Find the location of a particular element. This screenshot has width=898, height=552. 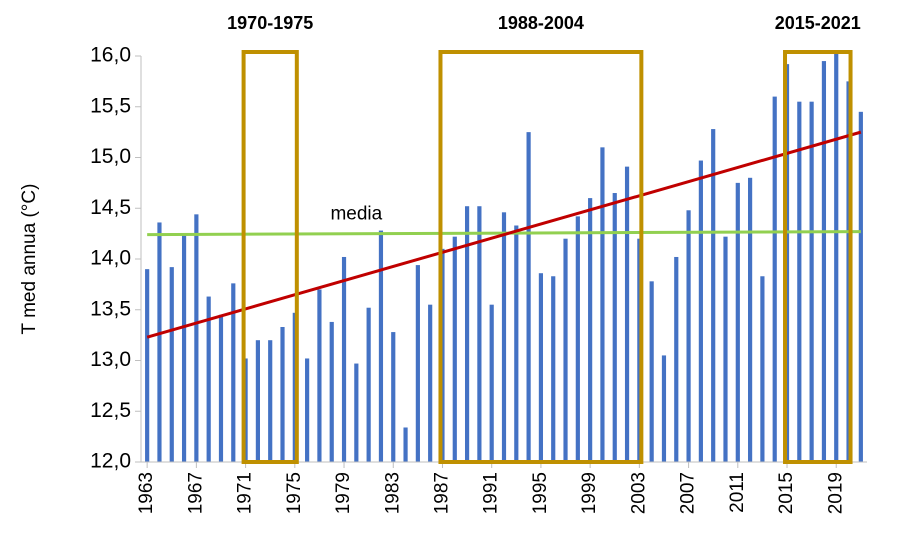

y-tick-label: 15,0 is located at coordinates (110, 156).